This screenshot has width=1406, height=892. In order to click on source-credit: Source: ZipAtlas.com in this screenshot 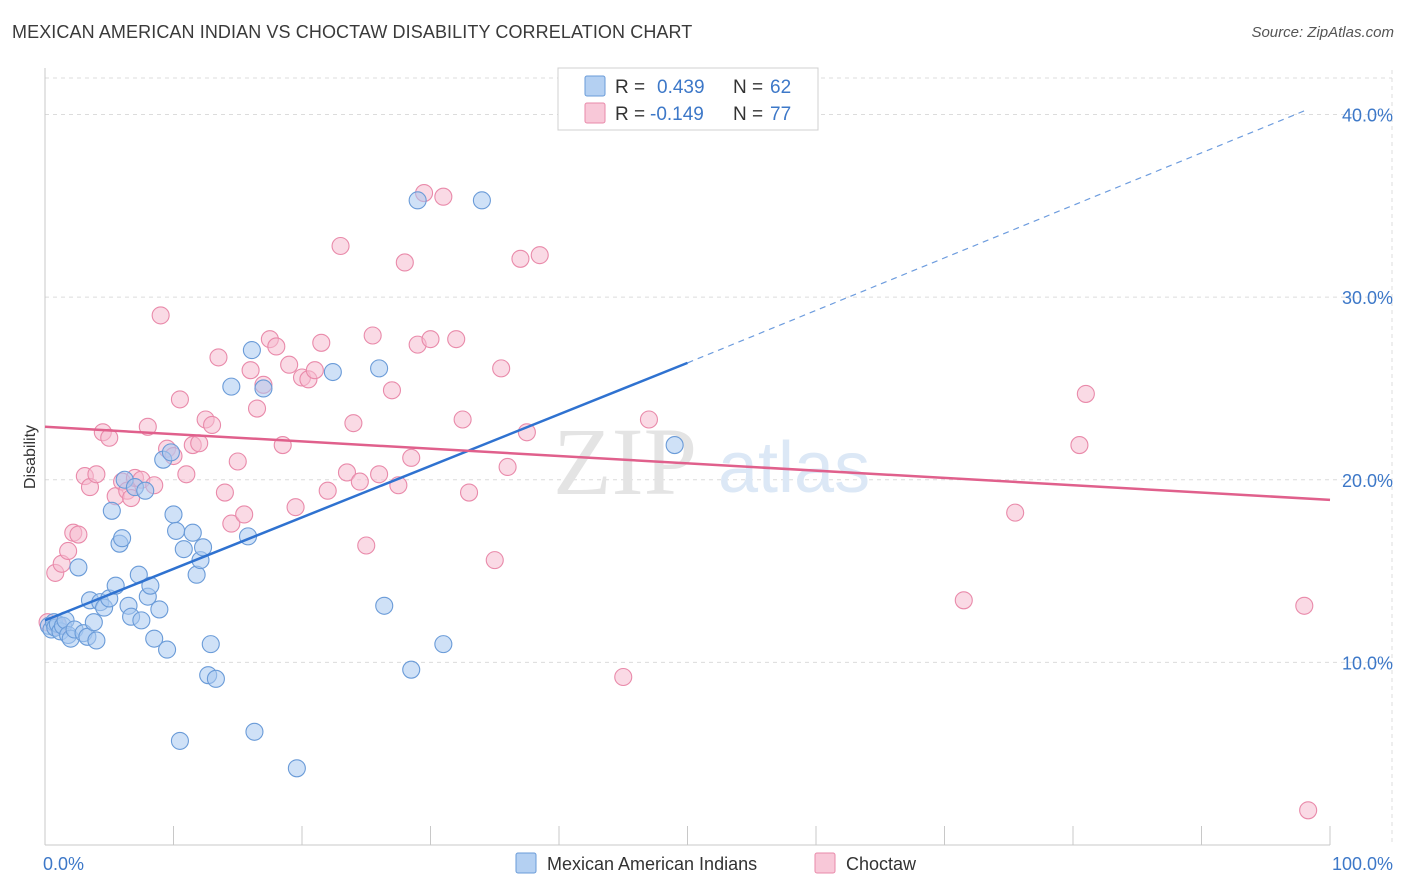, I will do `click(1322, 32)`.